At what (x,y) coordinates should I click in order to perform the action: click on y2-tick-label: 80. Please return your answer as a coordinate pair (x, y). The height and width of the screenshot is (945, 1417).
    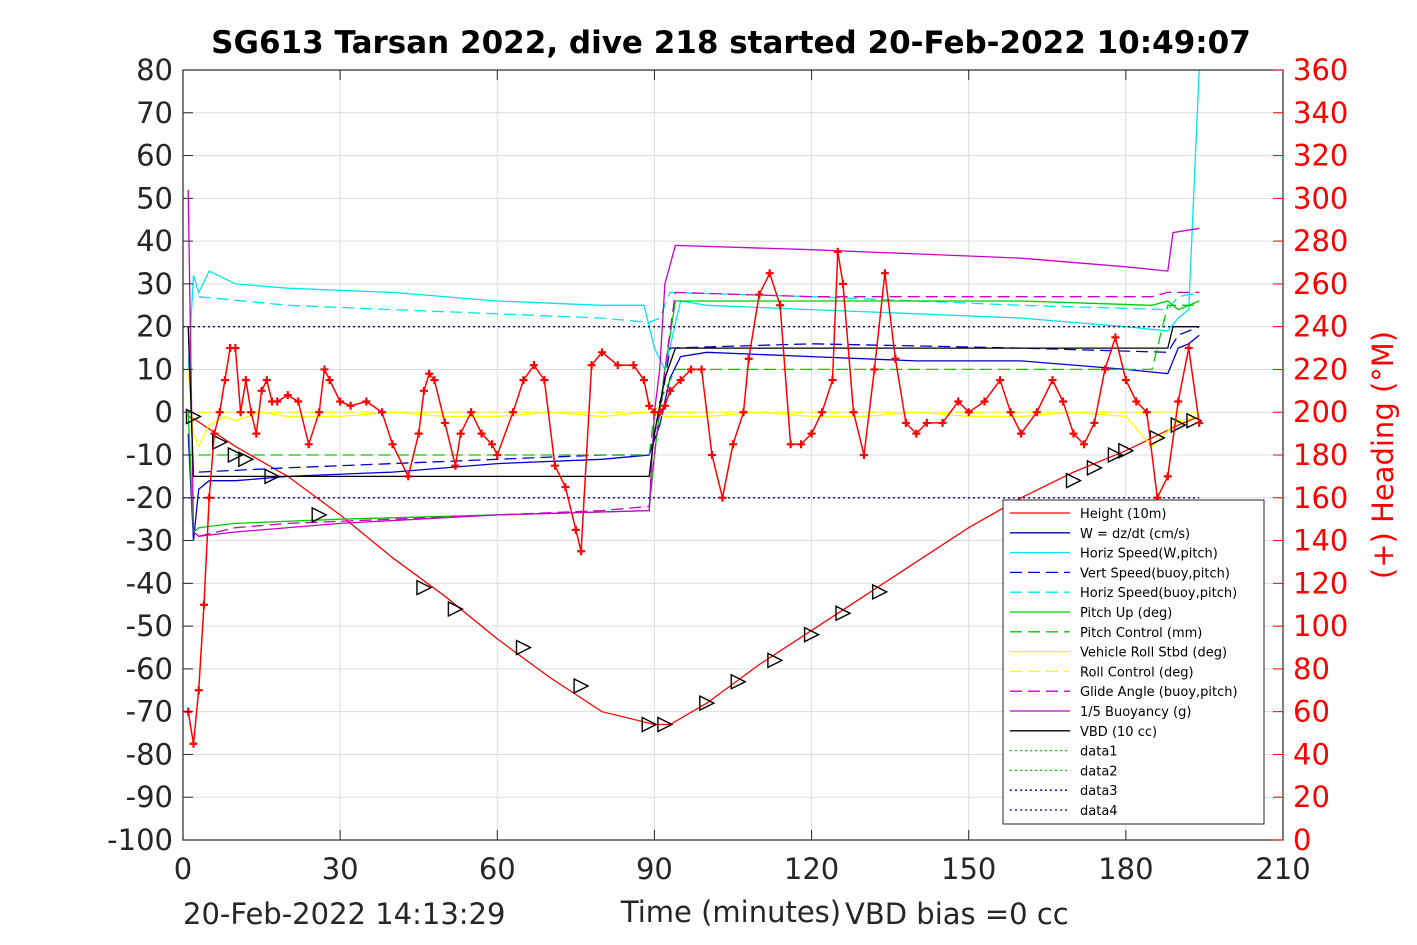
    Looking at the image, I should click on (1311, 669).